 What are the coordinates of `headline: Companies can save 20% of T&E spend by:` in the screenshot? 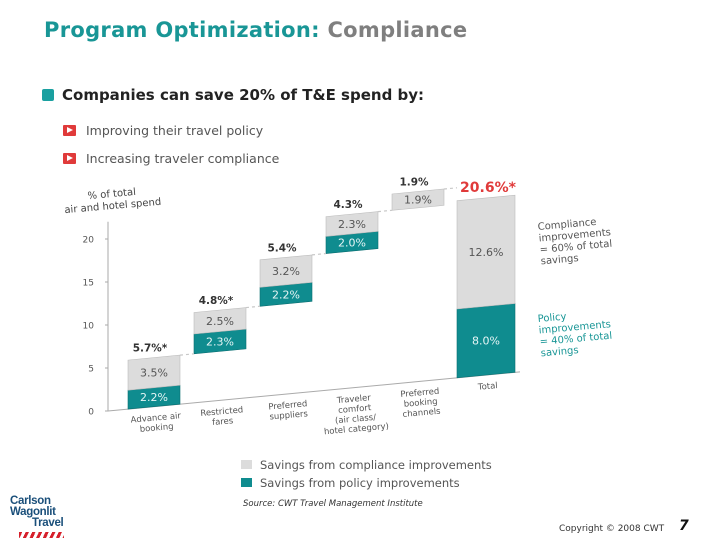 It's located at (233, 95).